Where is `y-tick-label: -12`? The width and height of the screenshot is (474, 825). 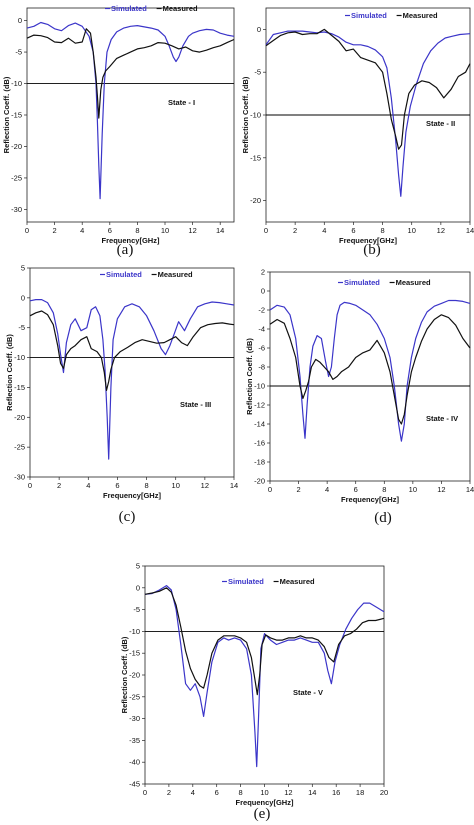 y-tick-label: -12 is located at coordinates (259, 405).